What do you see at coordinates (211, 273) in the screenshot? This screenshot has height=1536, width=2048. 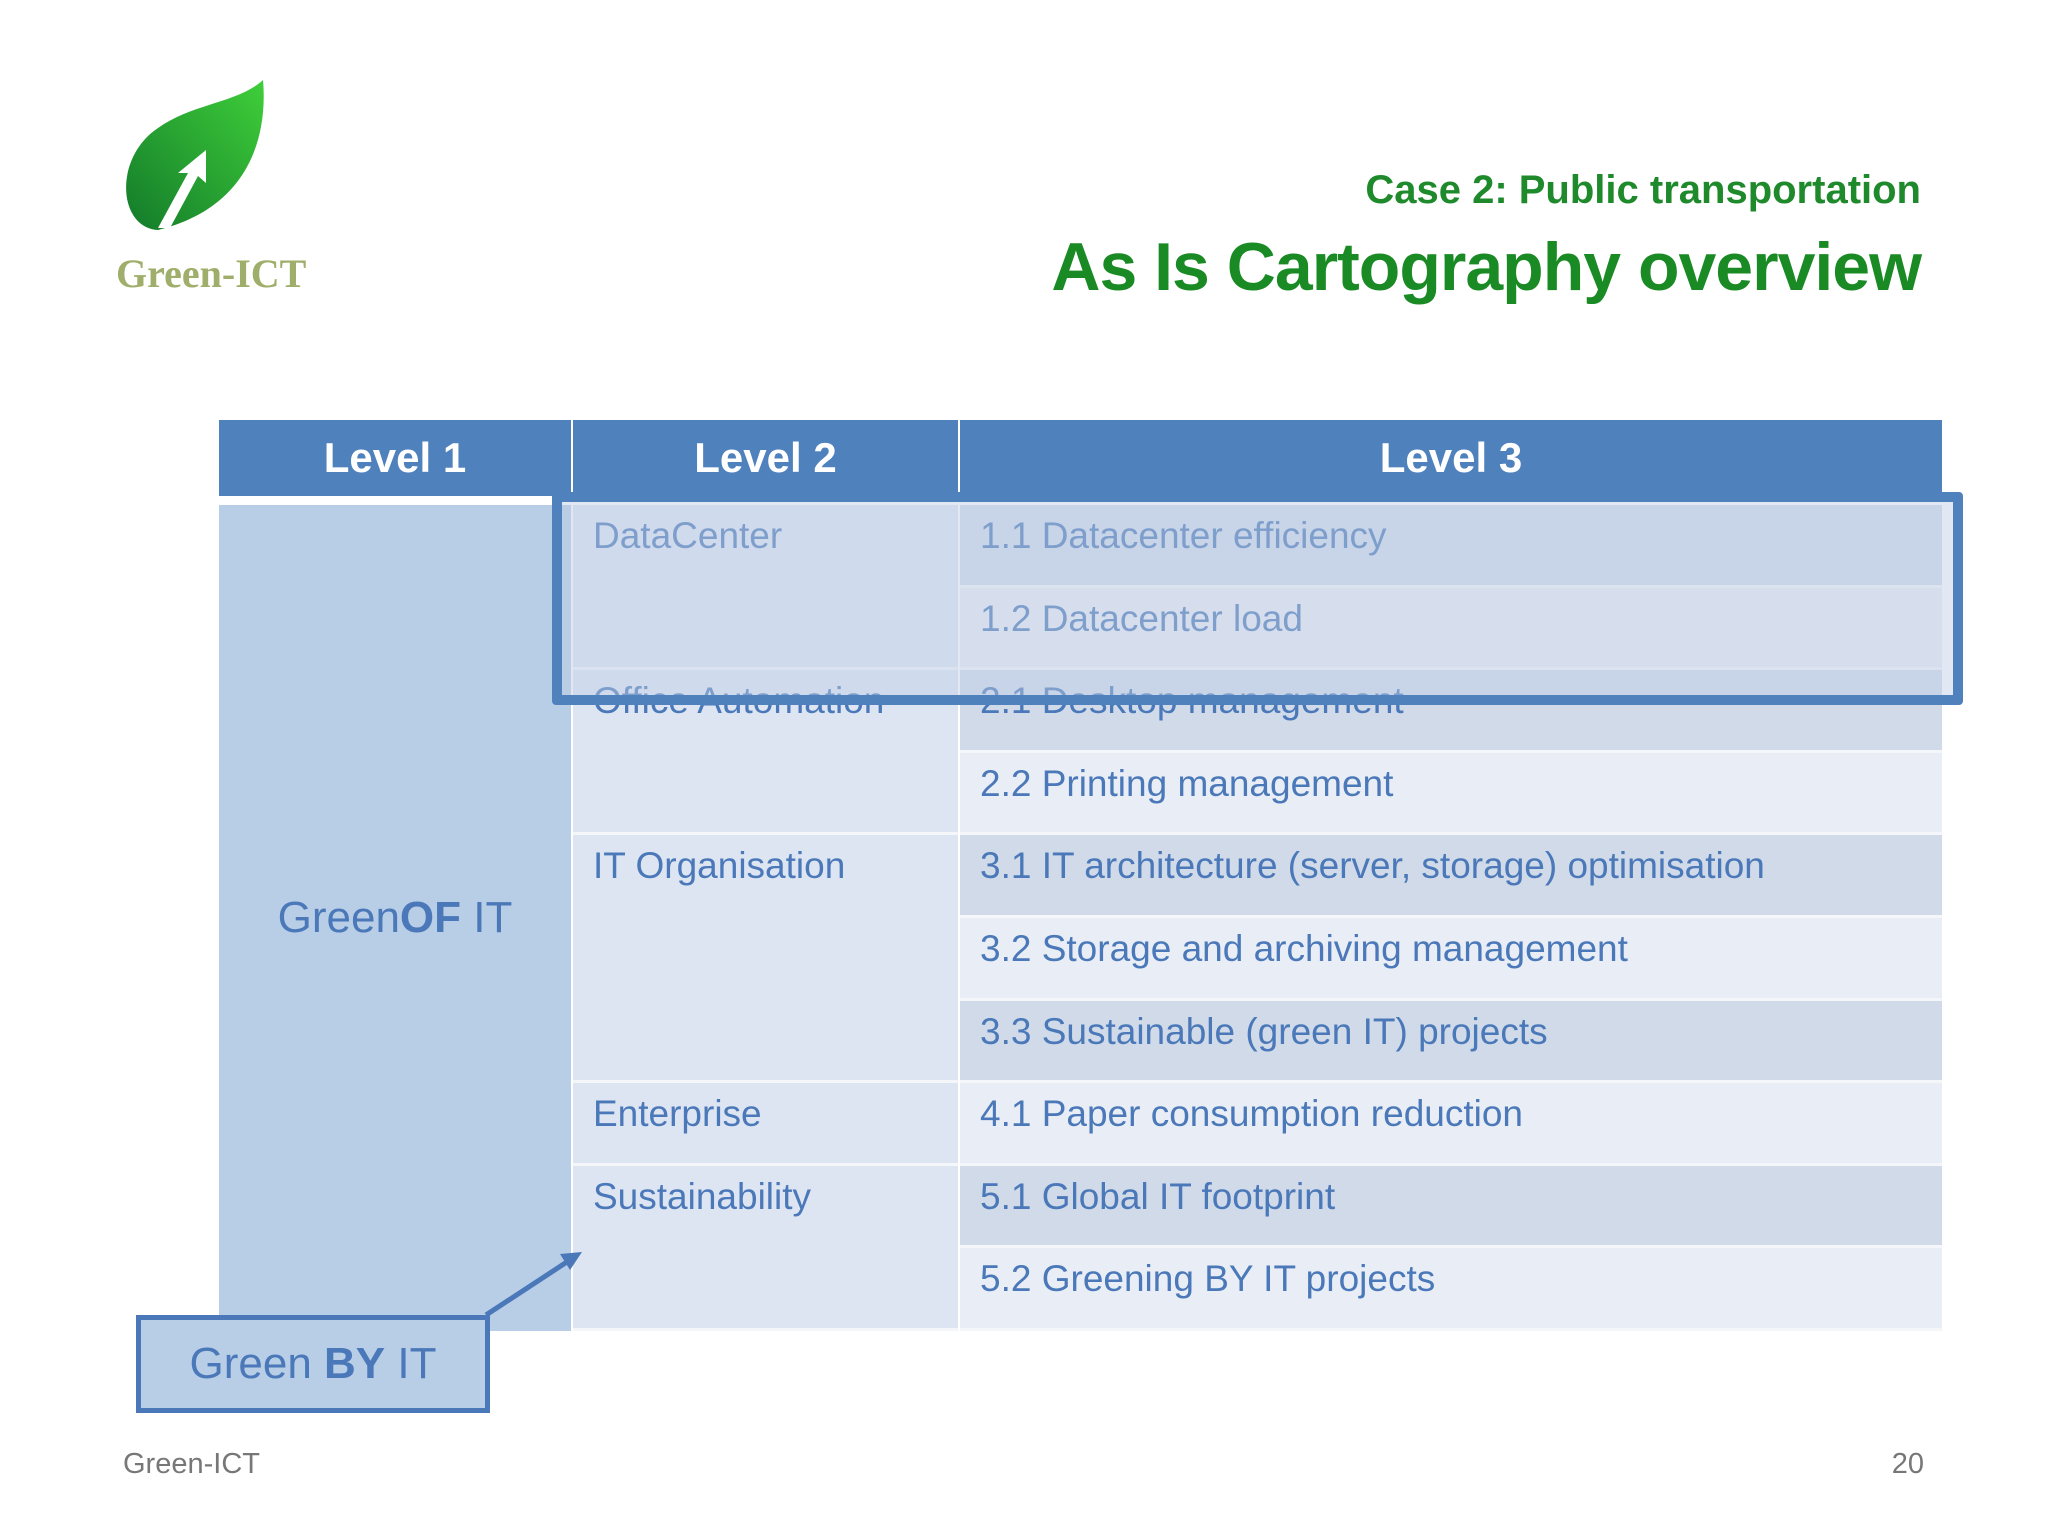 I see `logo-text: Green-ICT` at bounding box center [211, 273].